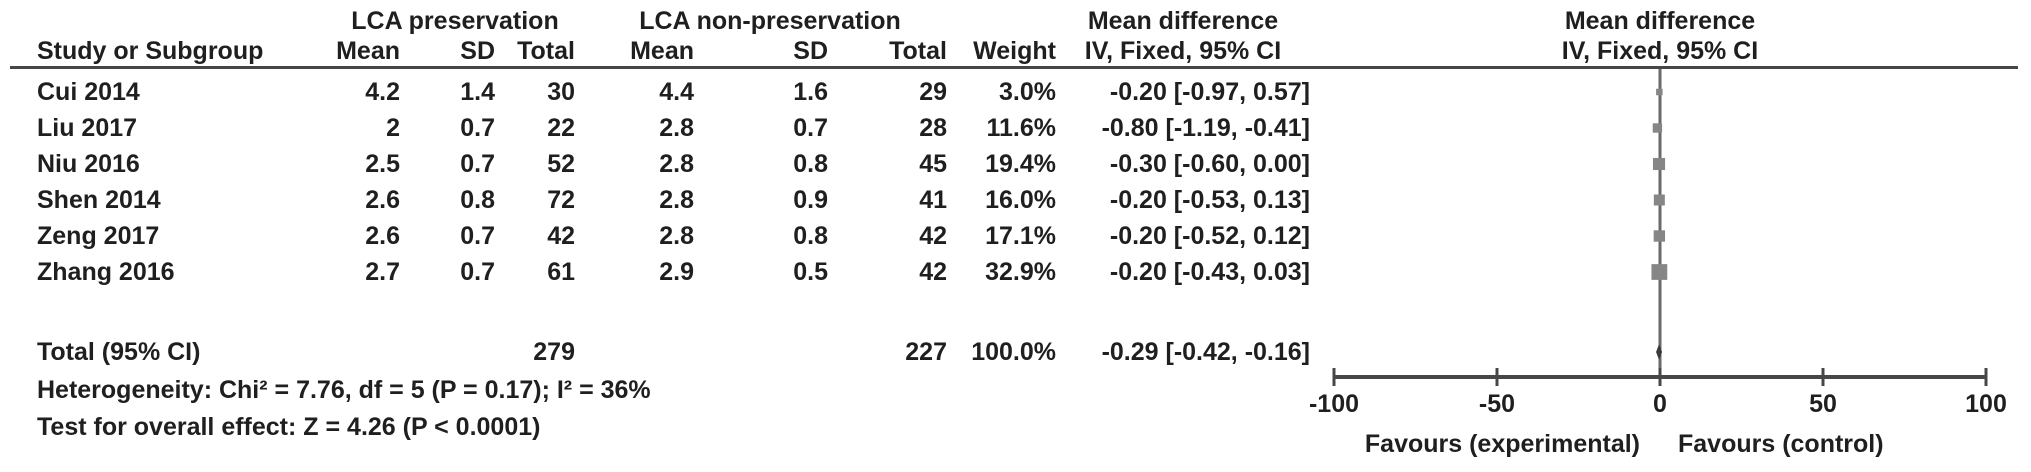  What do you see at coordinates (382, 164) in the screenshot?
I see `mean1-value: 2.5` at bounding box center [382, 164].